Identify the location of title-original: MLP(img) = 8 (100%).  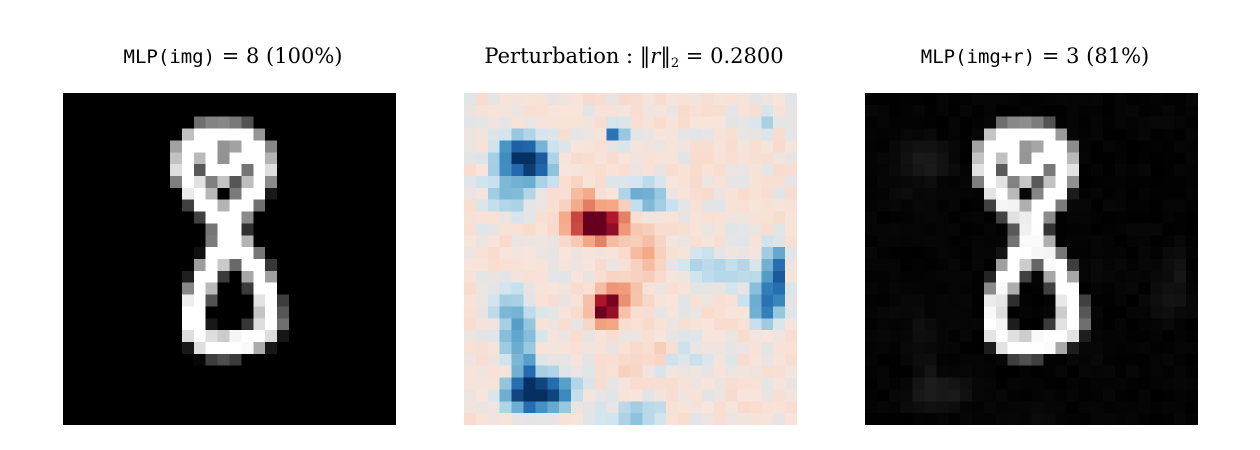
(233, 56).